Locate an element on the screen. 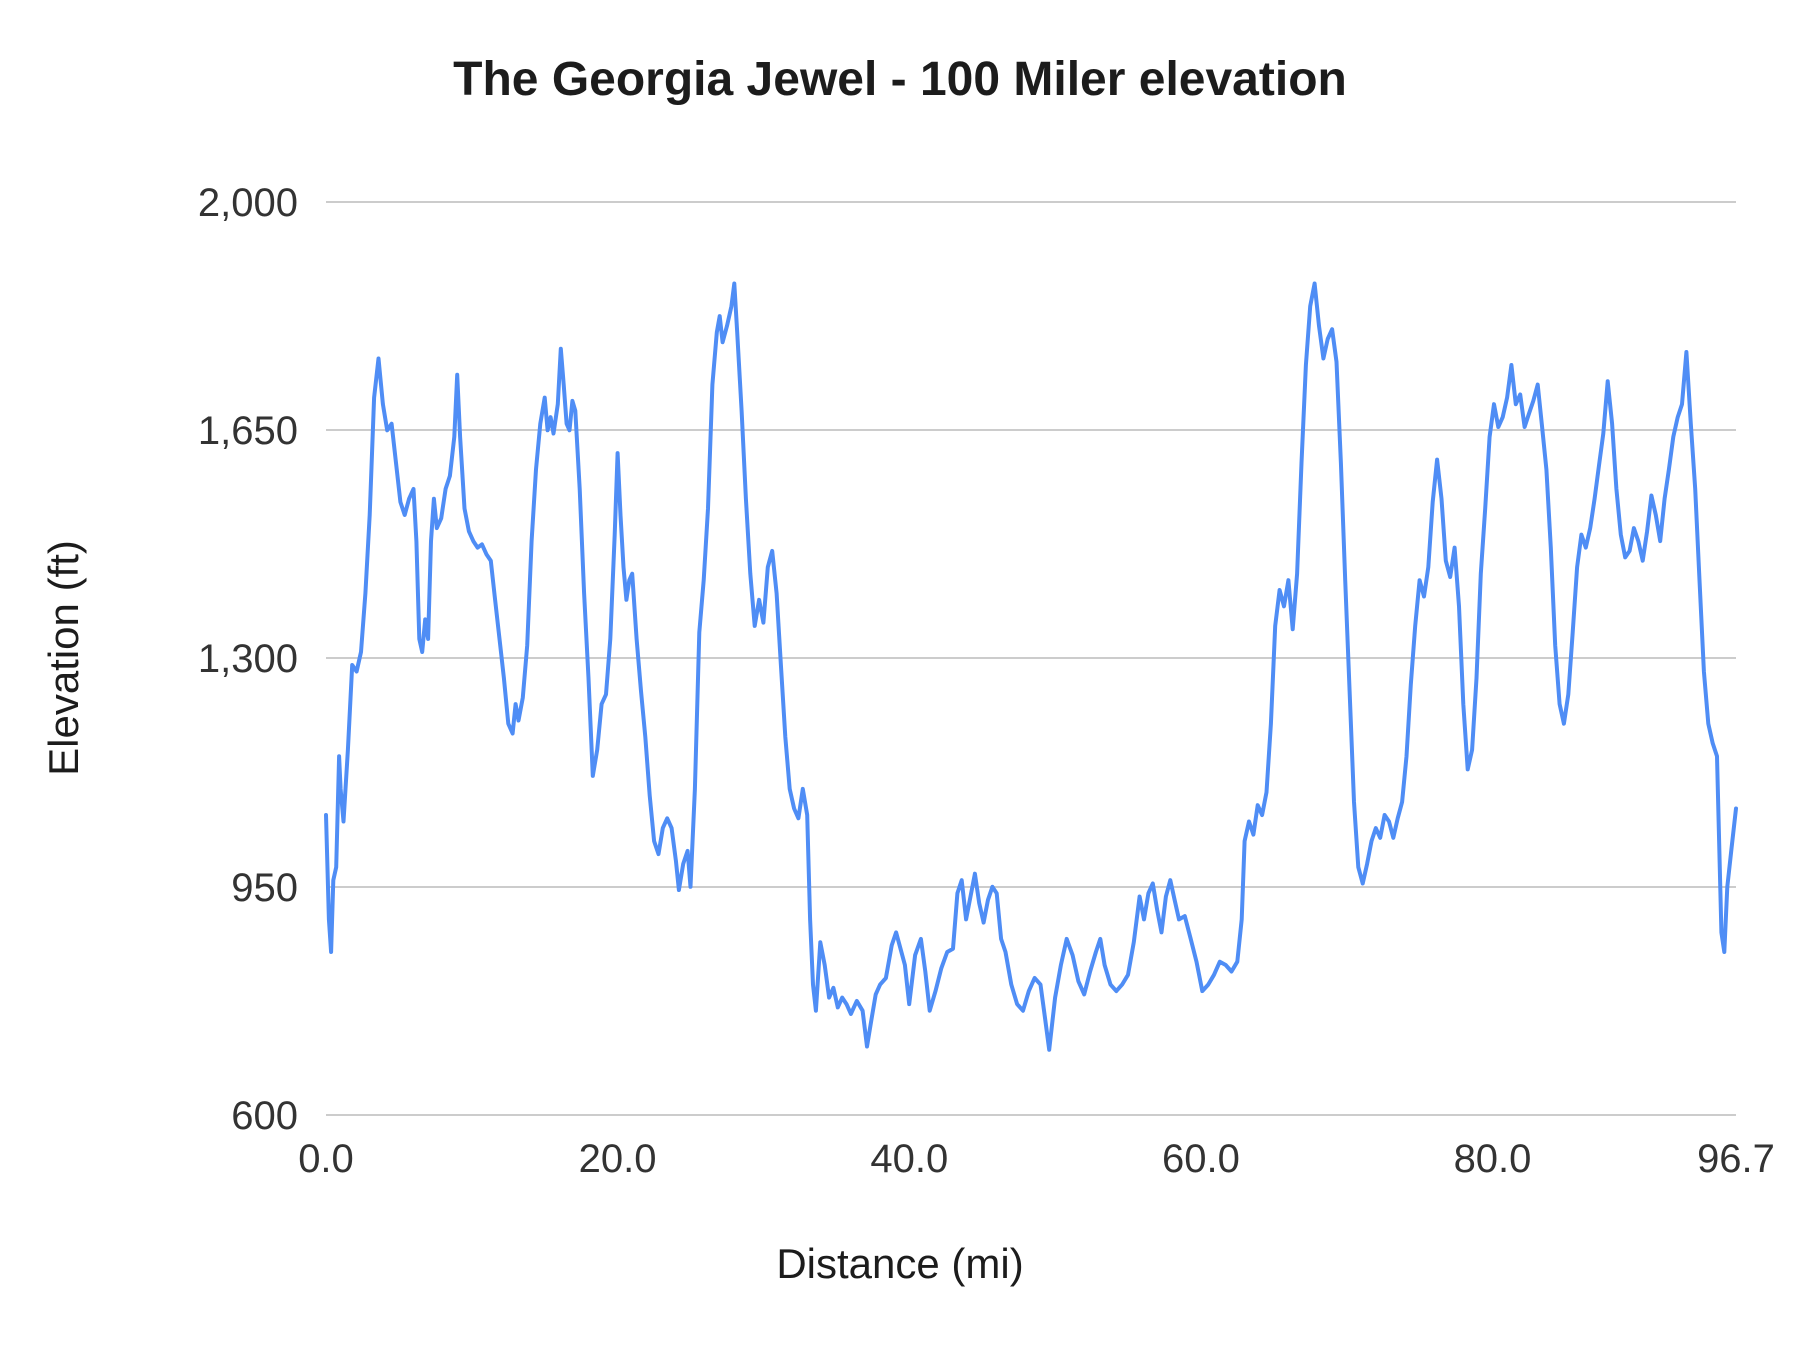 The height and width of the screenshot is (1355, 1800). x-tick-label: 40.0 is located at coordinates (909, 1159).